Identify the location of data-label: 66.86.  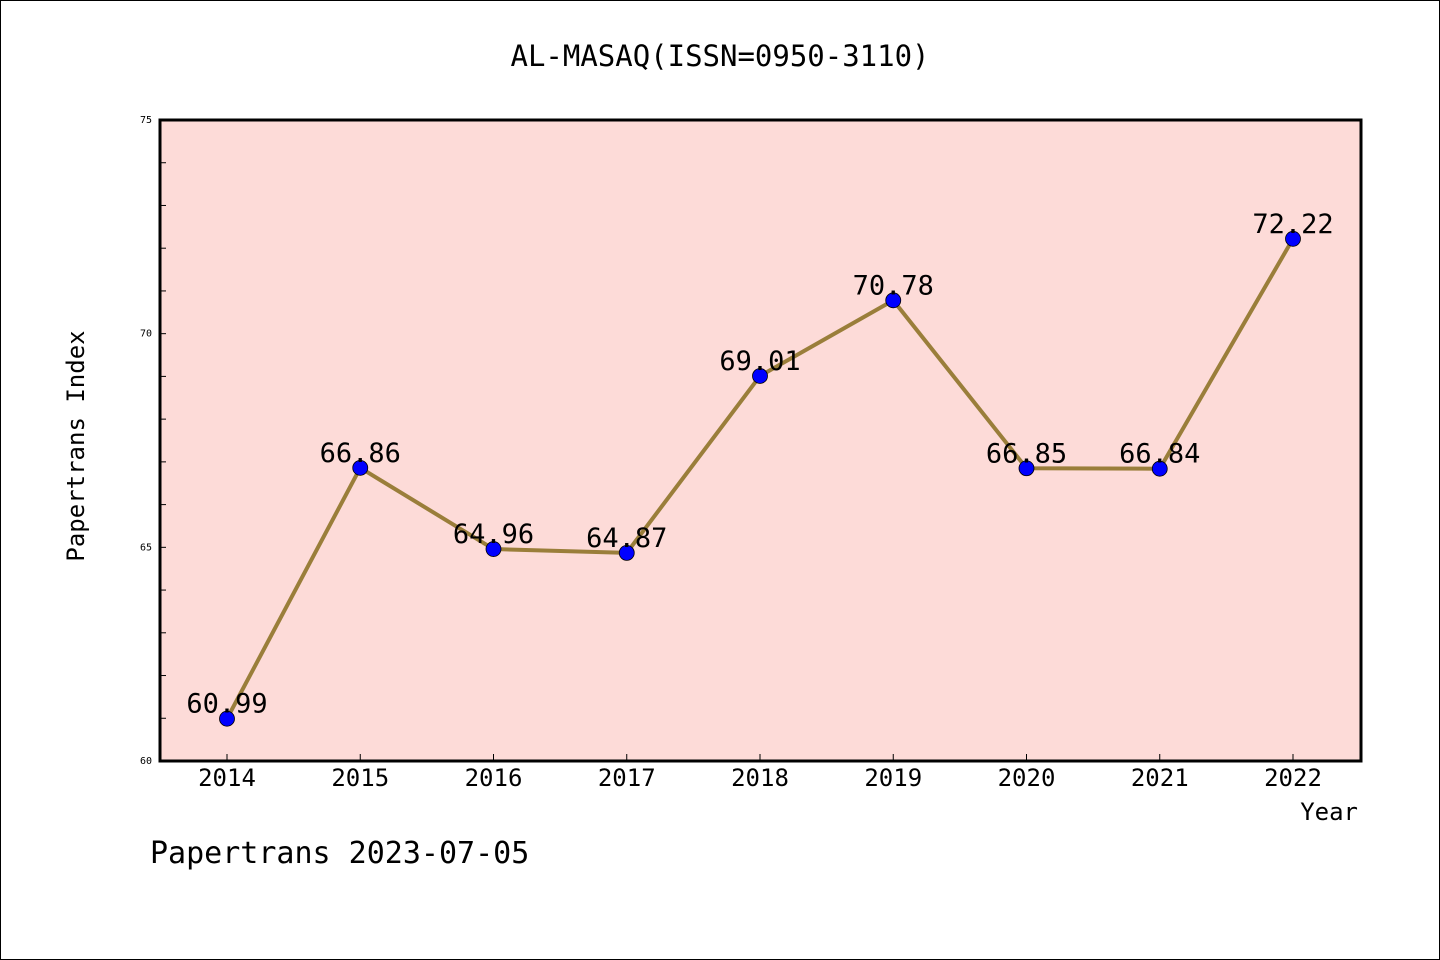
(360, 453).